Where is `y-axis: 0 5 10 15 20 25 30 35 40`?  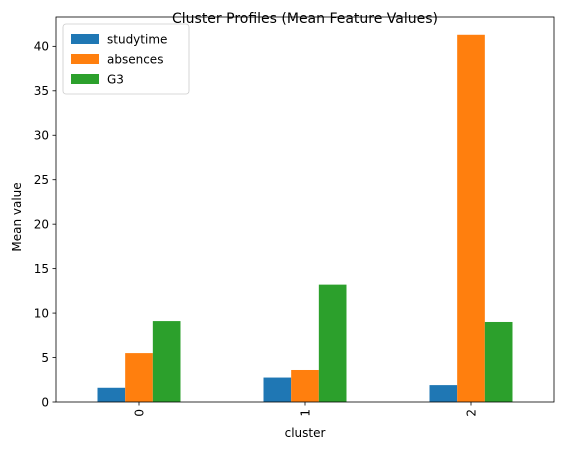 y-axis: 0 5 10 15 20 25 30 35 40 is located at coordinates (45, 224).